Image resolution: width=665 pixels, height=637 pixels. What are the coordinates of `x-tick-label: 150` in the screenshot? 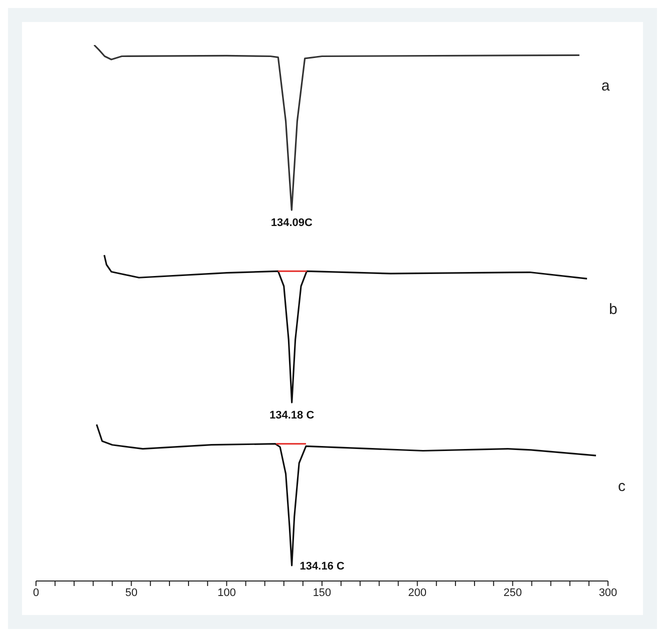 It's located at (322, 592).